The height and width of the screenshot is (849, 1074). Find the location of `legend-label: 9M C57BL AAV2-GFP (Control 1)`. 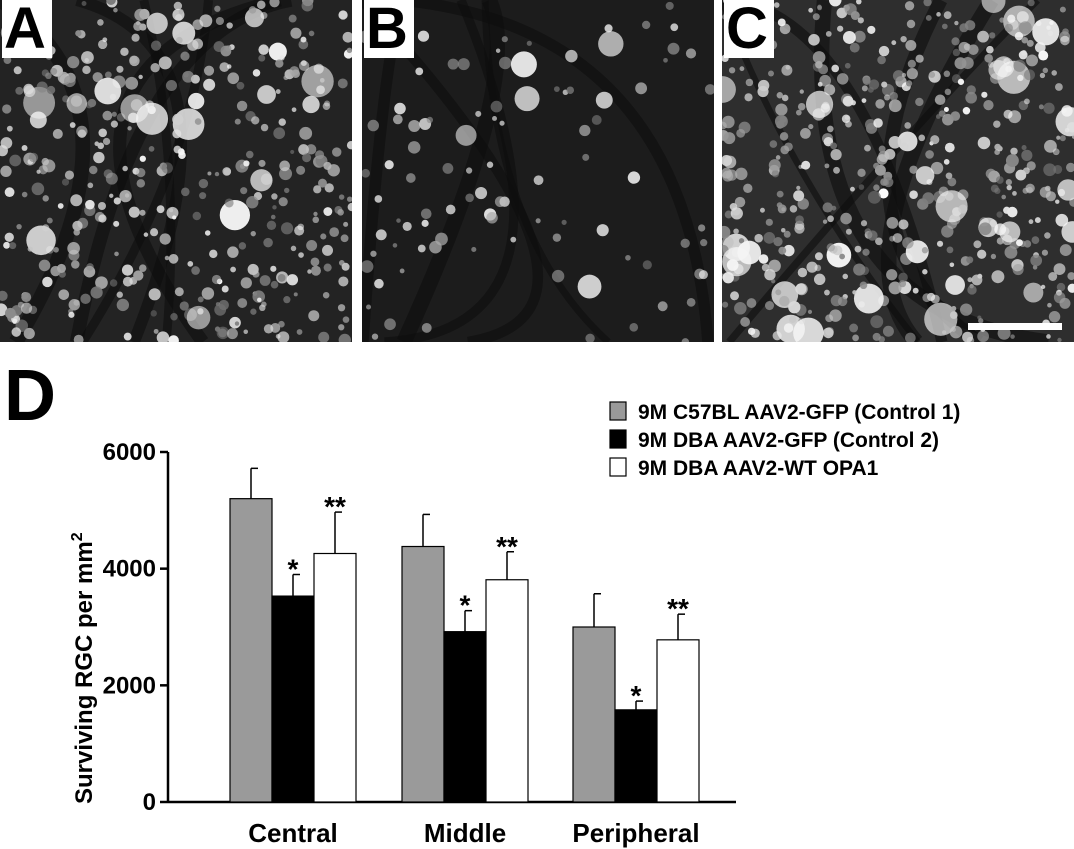

legend-label: 9M C57BL AAV2-GFP (Control 1) is located at coordinates (799, 412).